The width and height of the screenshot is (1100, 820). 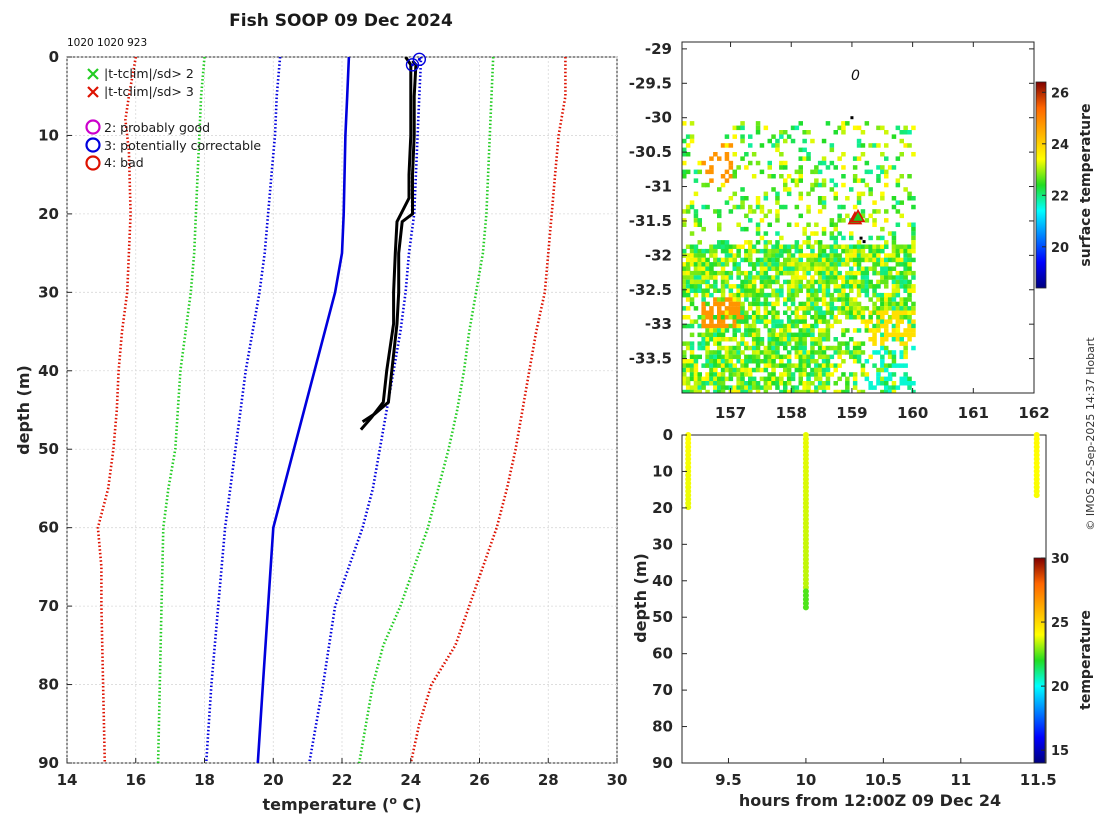 I want to click on y-tick-label: 60, so click(x=48, y=528).